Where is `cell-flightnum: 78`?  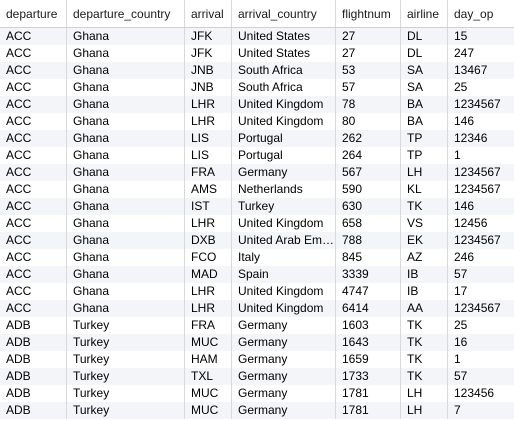
cell-flightnum: 78 is located at coordinates (368, 104).